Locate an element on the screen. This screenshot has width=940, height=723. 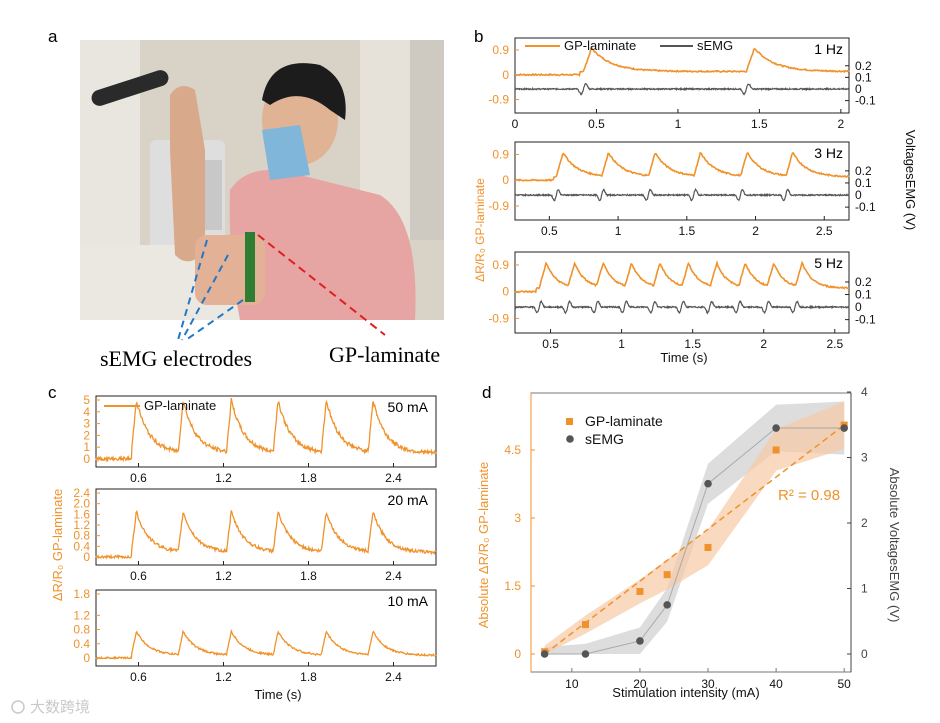
panel-b-subplot-3: 0.5 1 1.5 2 2.50.90-0.90.20.10-0.15 Hz is located at coordinates (682, 301).